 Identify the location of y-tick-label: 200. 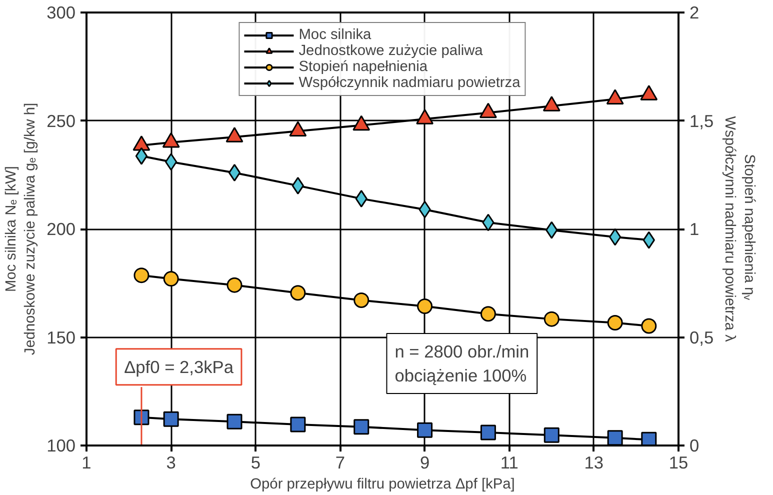
(61, 229).